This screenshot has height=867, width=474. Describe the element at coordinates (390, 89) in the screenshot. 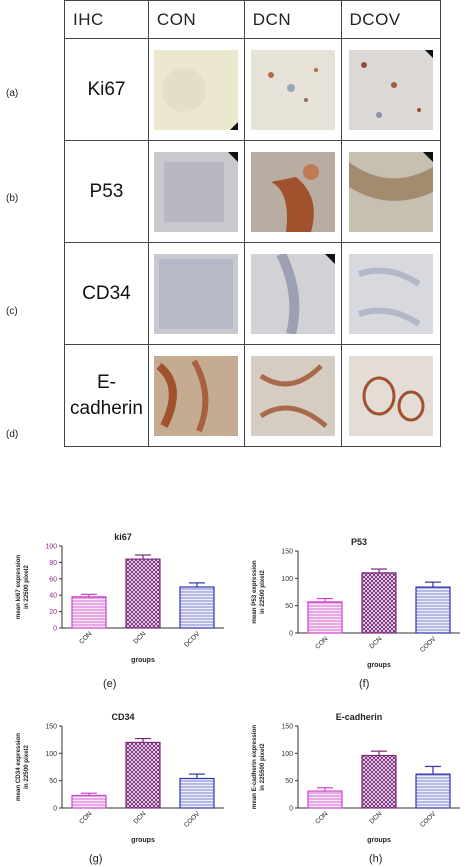

I see `micrograph-ki67-dcov` at that location.